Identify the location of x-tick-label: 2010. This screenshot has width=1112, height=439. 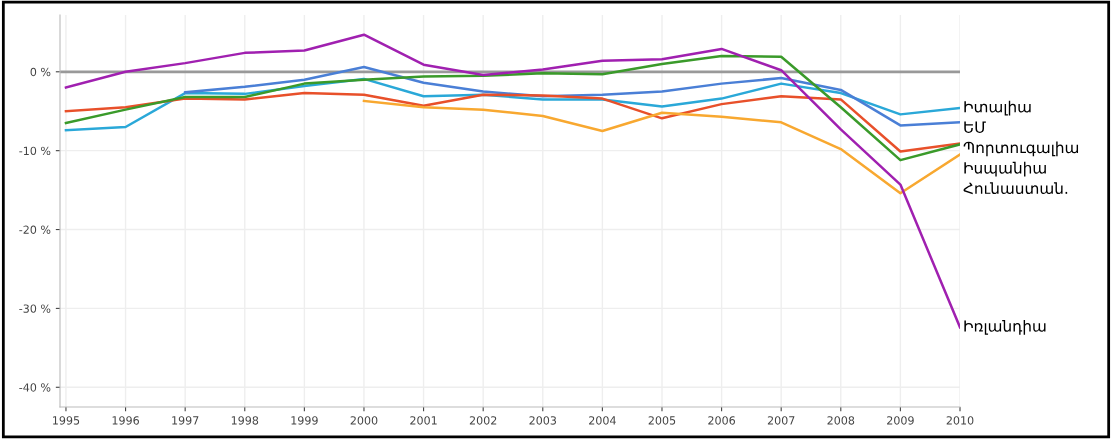
(960, 420).